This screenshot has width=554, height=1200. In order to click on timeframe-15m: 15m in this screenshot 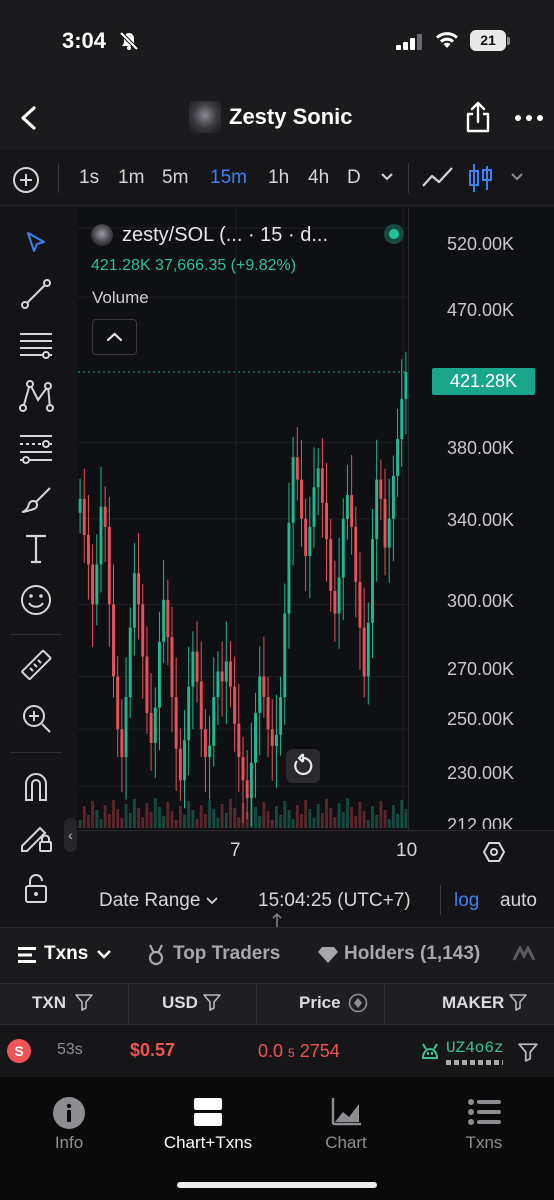, I will do `click(228, 177)`.